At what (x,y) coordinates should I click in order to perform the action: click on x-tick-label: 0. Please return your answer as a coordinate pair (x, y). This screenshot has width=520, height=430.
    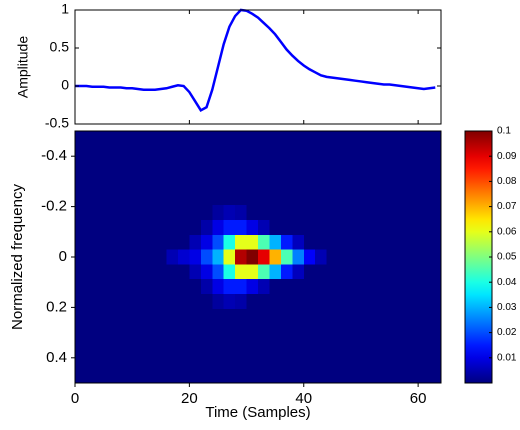
    Looking at the image, I should click on (75, 398).